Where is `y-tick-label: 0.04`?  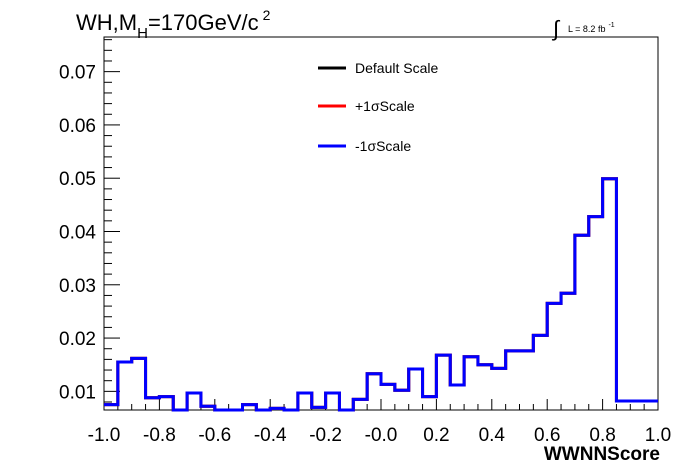
y-tick-label: 0.04 is located at coordinates (77, 232).